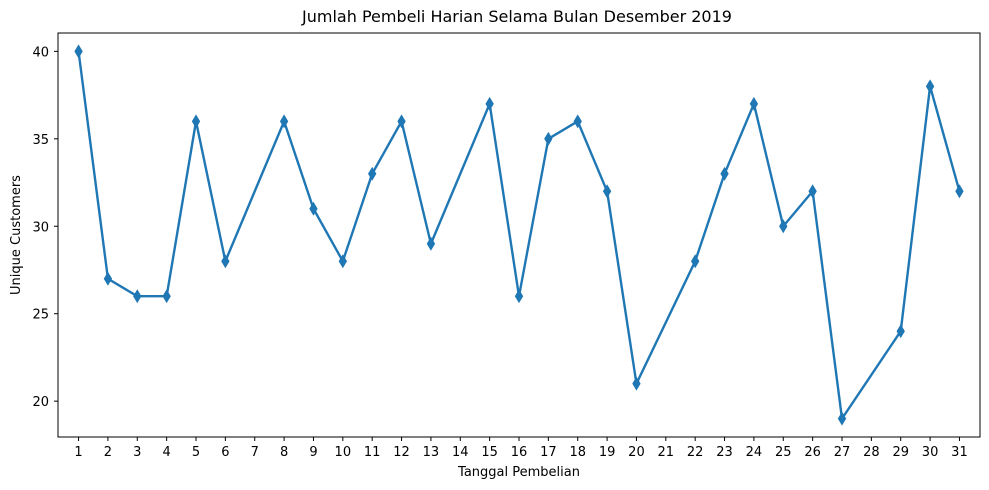 The width and height of the screenshot is (989, 490). What do you see at coordinates (666, 452) in the screenshot?
I see `x-tick-label: 21` at bounding box center [666, 452].